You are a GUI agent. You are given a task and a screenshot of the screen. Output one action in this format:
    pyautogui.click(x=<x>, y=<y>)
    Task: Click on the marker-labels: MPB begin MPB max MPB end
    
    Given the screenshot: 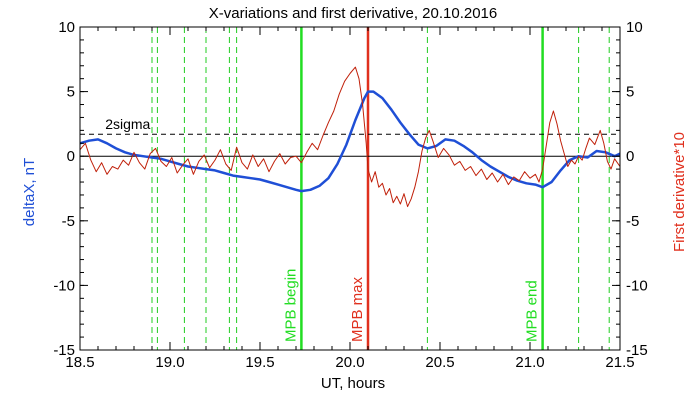 What is the action you would take?
    pyautogui.click(x=411, y=305)
    